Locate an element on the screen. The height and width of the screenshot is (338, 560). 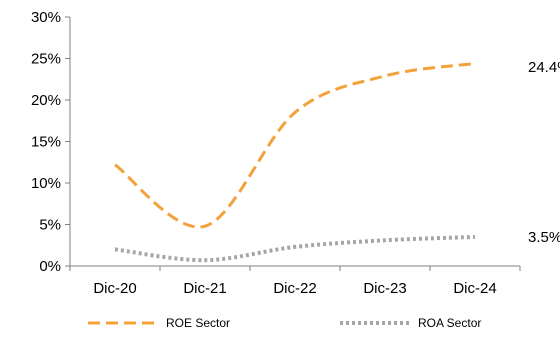
x-tick-label: Dic-24 is located at coordinates (474, 288).